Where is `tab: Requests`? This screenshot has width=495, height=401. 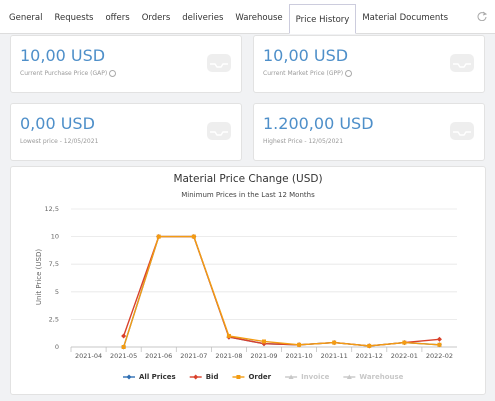
tab: Requests is located at coordinates (74, 18).